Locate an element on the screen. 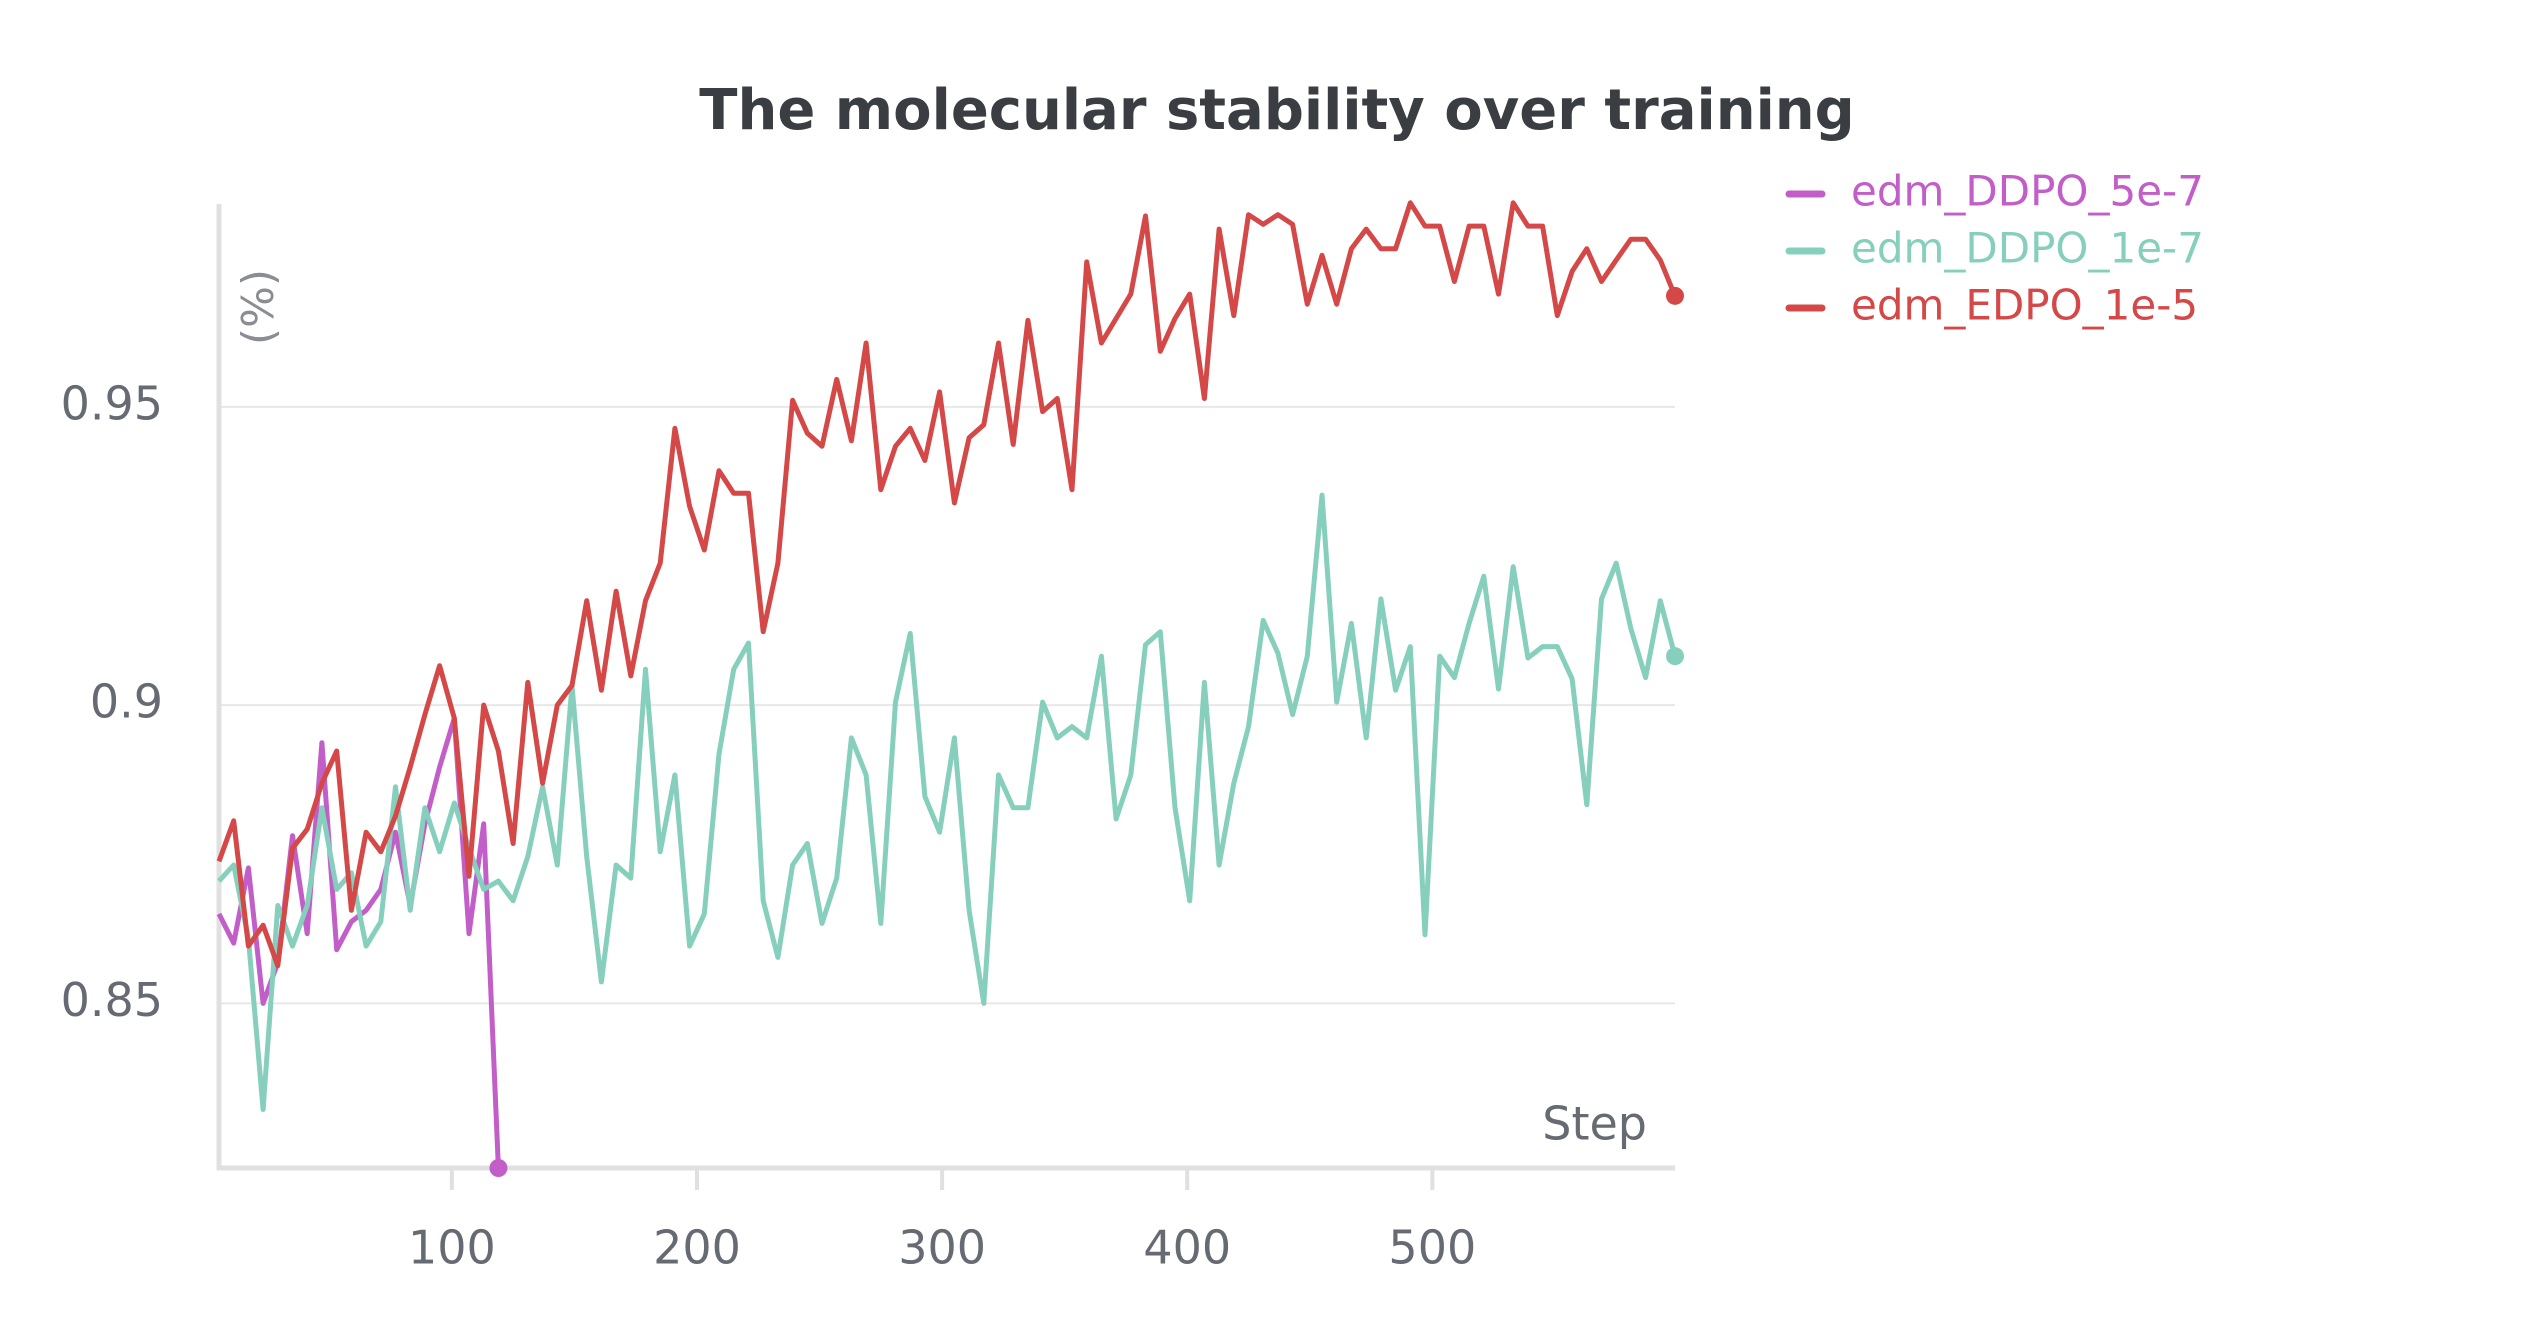  x-tick-label: 200 is located at coordinates (697, 1248).